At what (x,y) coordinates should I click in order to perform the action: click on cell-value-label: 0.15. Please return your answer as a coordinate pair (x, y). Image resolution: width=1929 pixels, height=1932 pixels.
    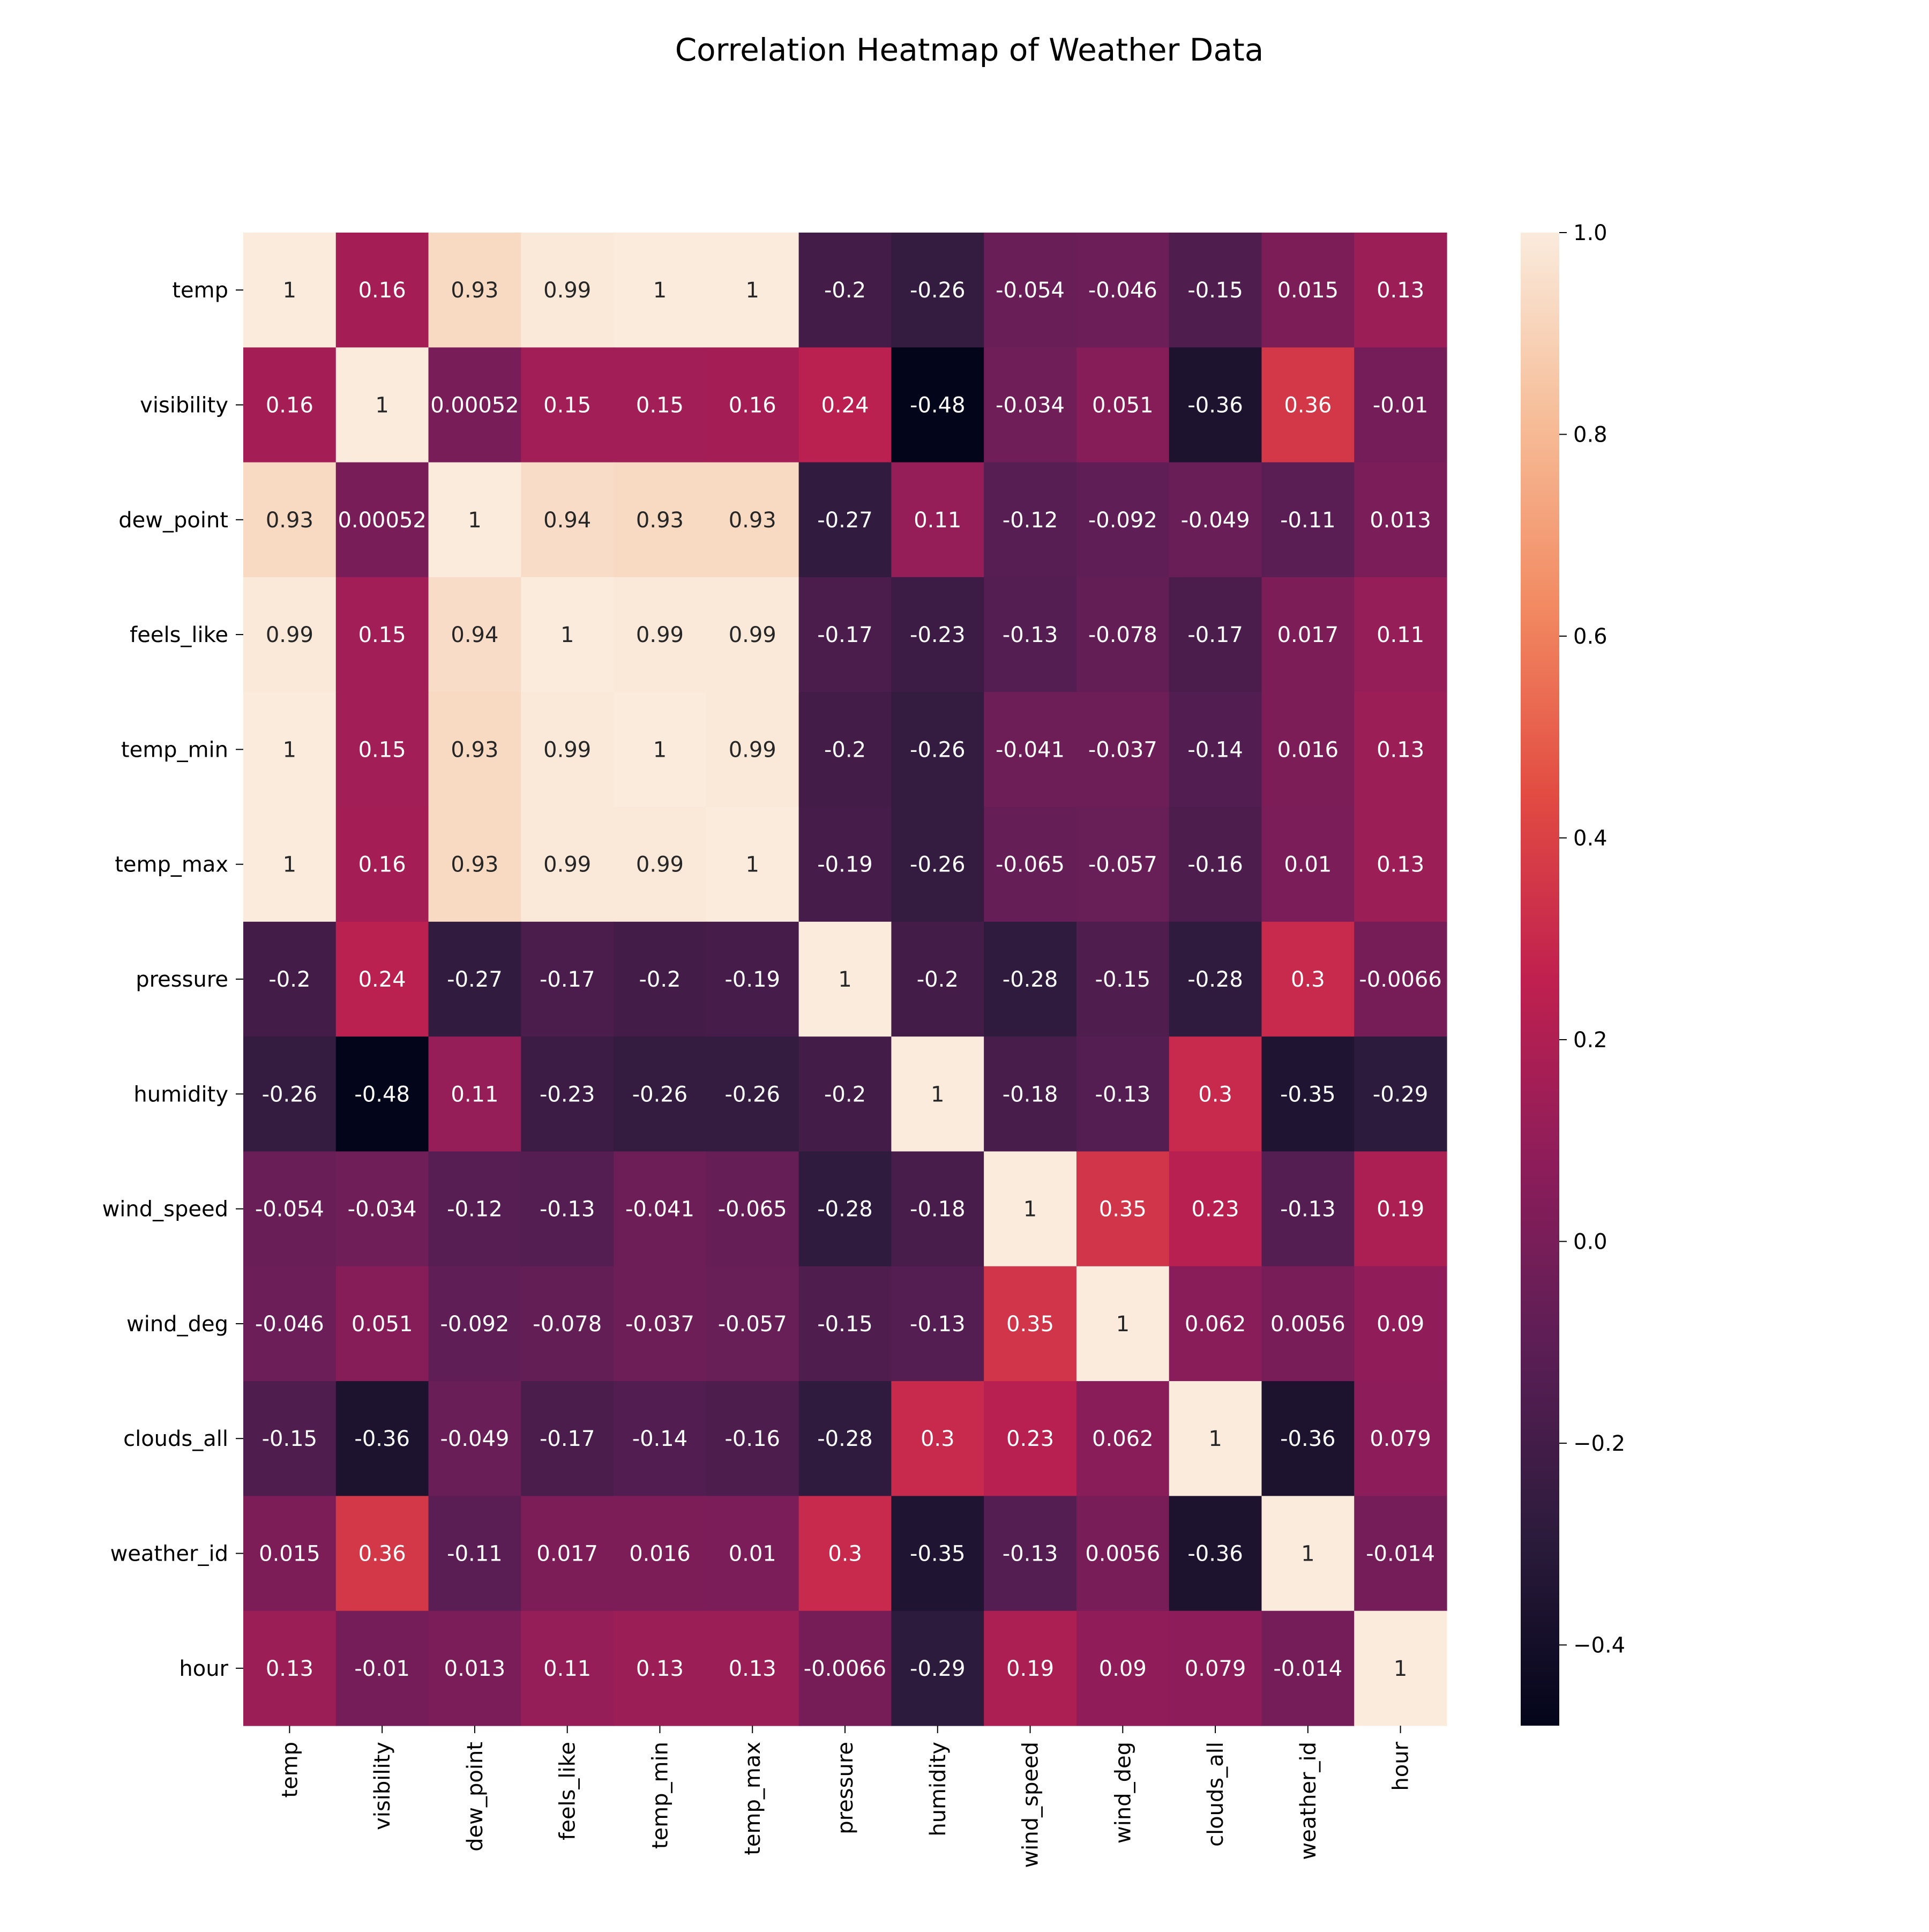
    Looking at the image, I should click on (567, 405).